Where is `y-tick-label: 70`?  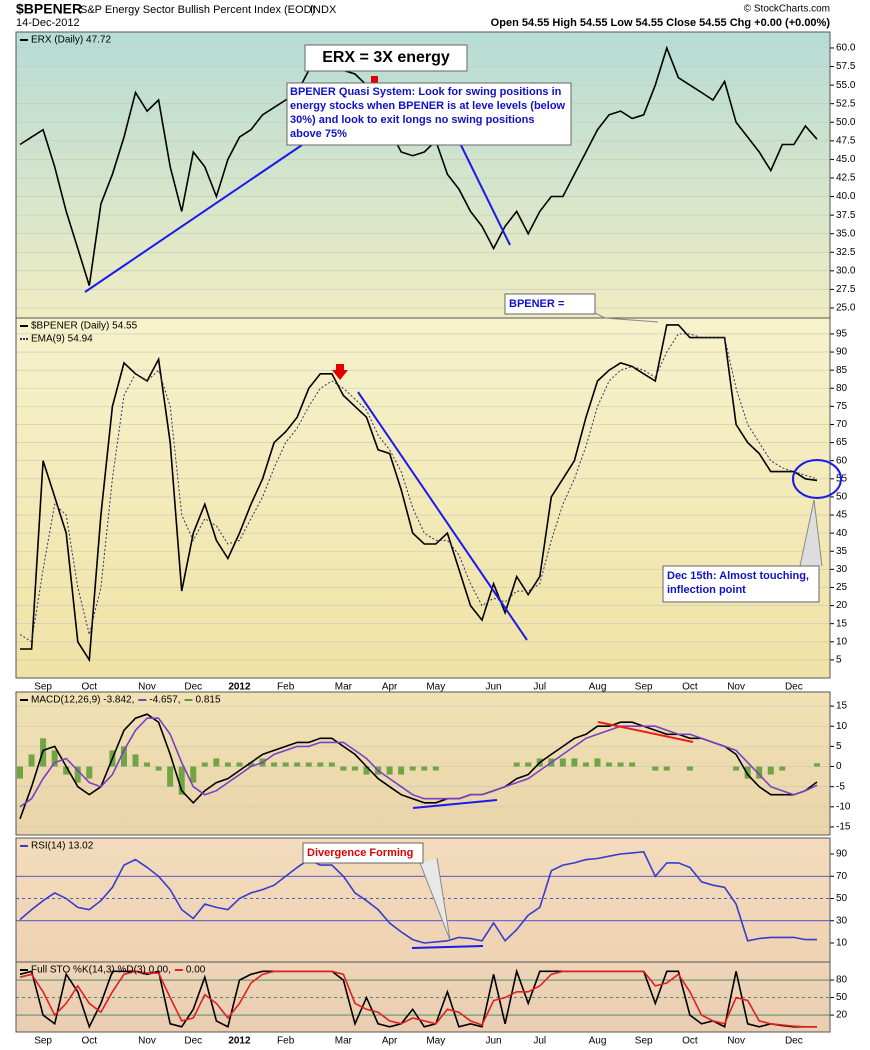
y-tick-label: 70 is located at coordinates (842, 424).